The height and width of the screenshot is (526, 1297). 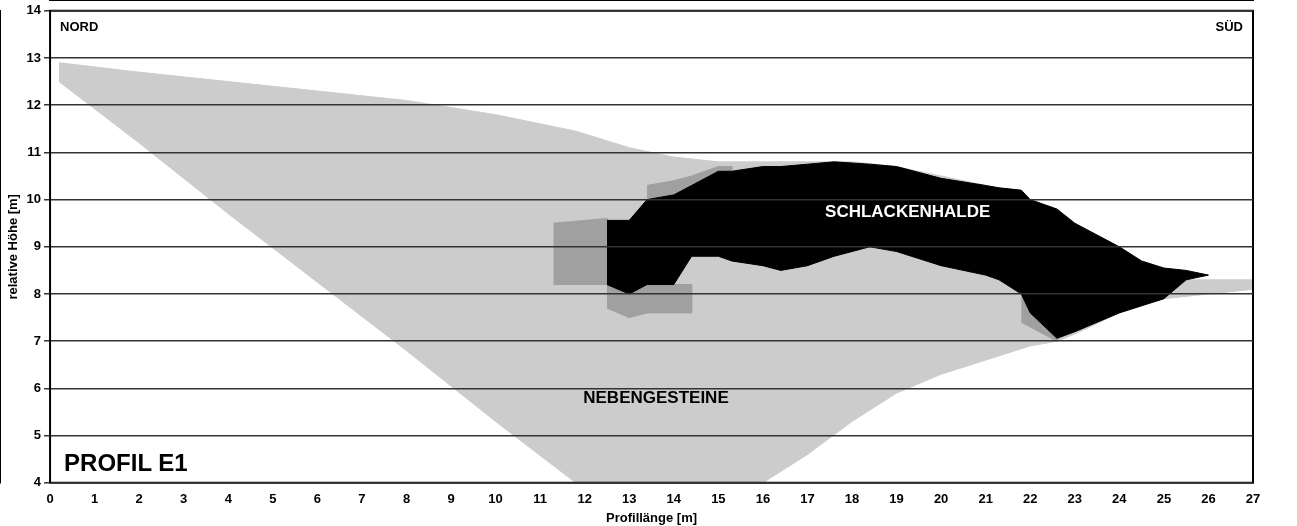 What do you see at coordinates (941, 499) in the screenshot?
I see `x-tick-label: 20` at bounding box center [941, 499].